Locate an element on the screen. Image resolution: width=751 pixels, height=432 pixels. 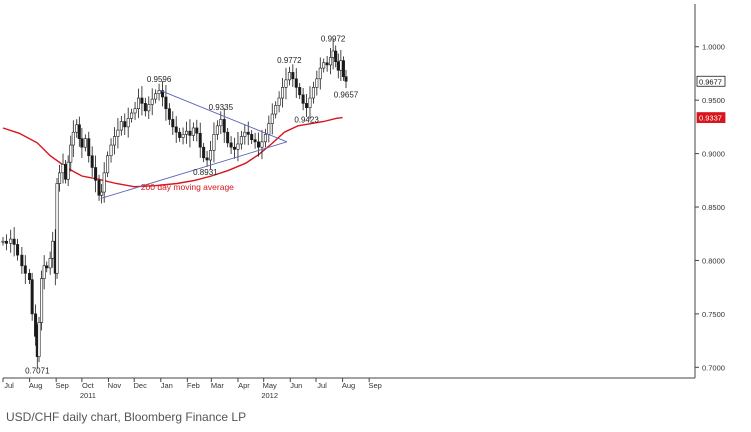
x-tick-label: Nov is located at coordinates (115, 385).